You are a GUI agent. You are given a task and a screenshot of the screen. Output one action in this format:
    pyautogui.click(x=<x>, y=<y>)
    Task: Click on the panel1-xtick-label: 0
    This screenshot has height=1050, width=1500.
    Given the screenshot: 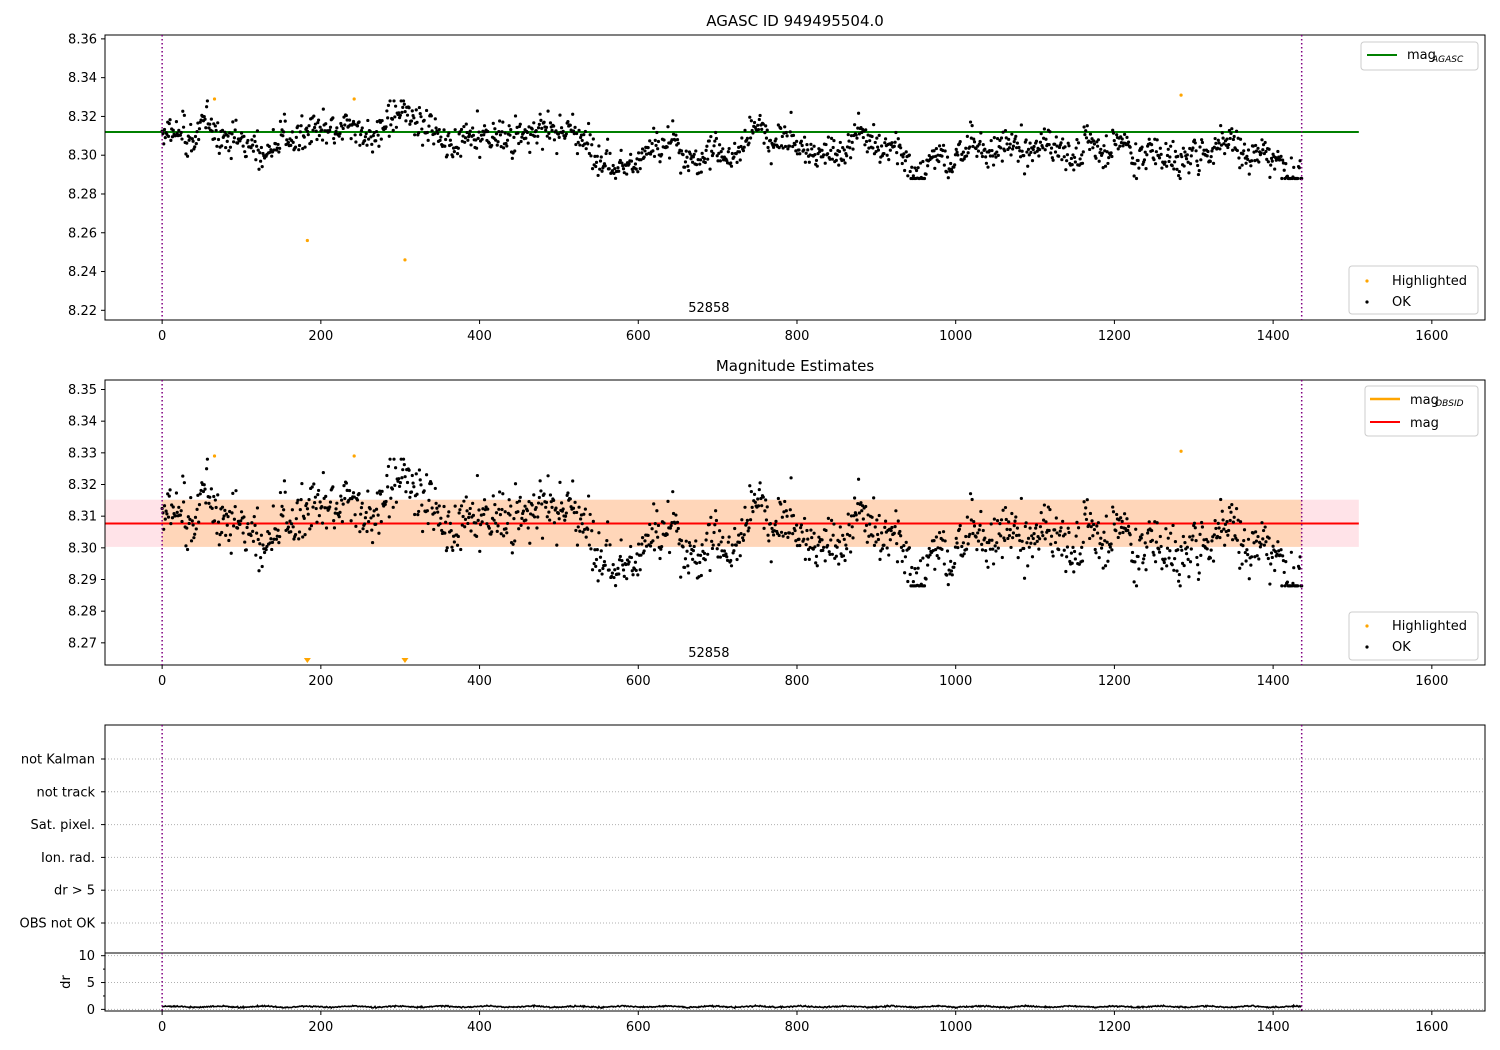 What is the action you would take?
    pyautogui.click(x=162, y=336)
    